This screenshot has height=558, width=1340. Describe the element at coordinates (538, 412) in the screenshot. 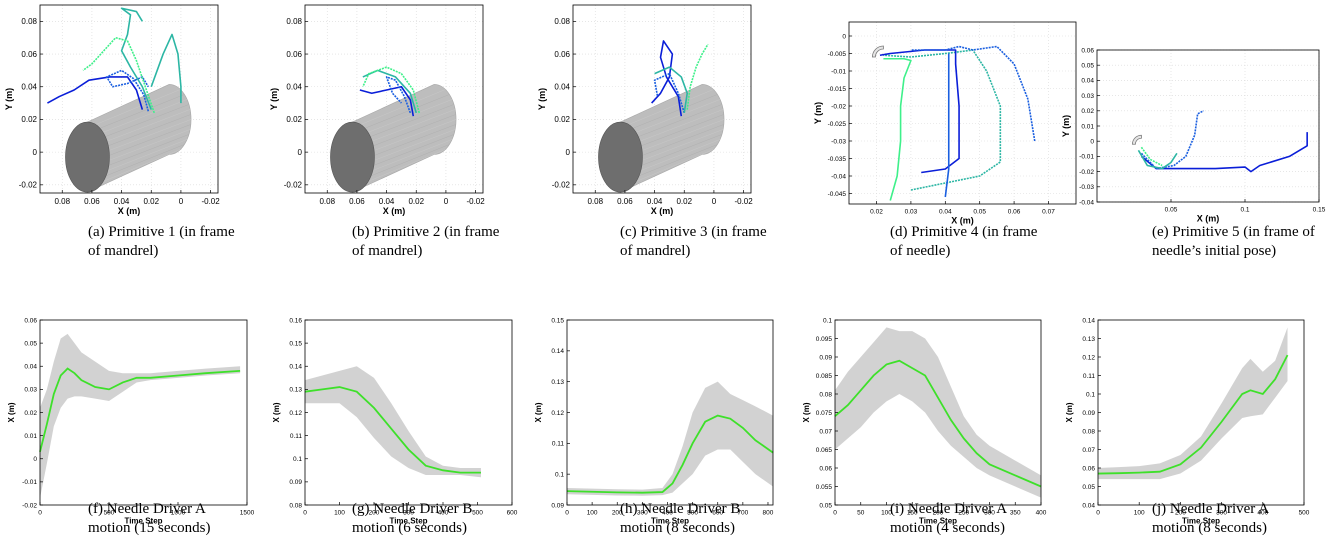

I see `y-axis-label: X (m)` at that location.